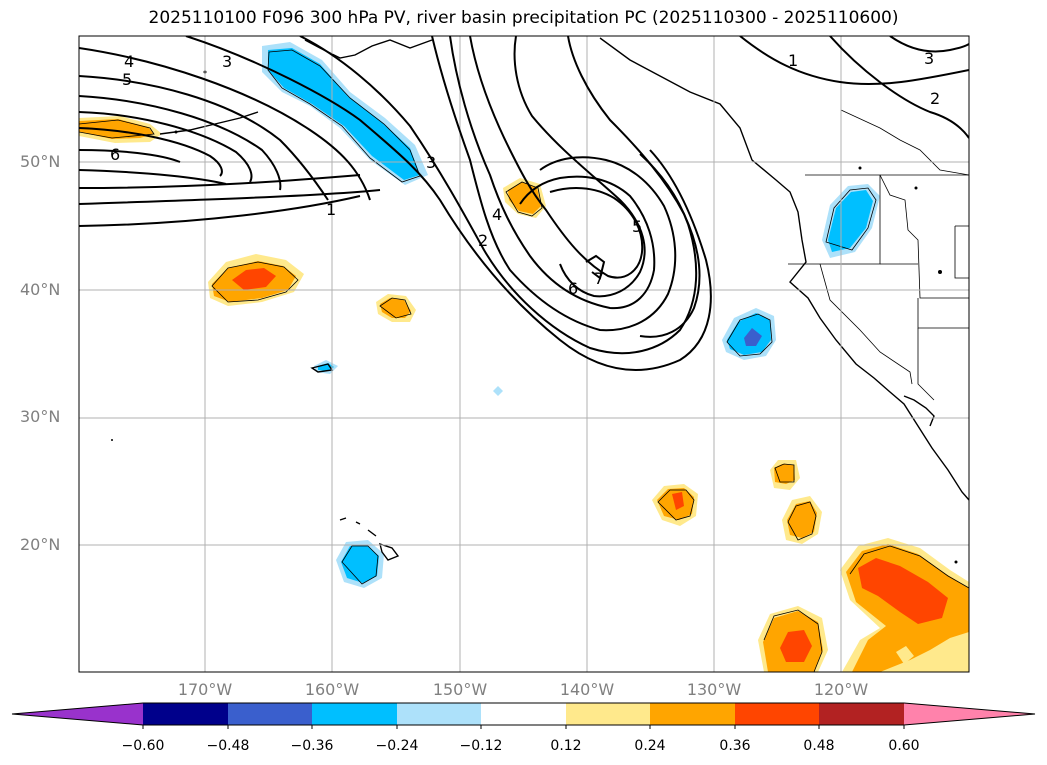 The image size is (1047, 765). What do you see at coordinates (312, 746) in the screenshot?
I see `colorbar-tick-label: −0.36` at bounding box center [312, 746].